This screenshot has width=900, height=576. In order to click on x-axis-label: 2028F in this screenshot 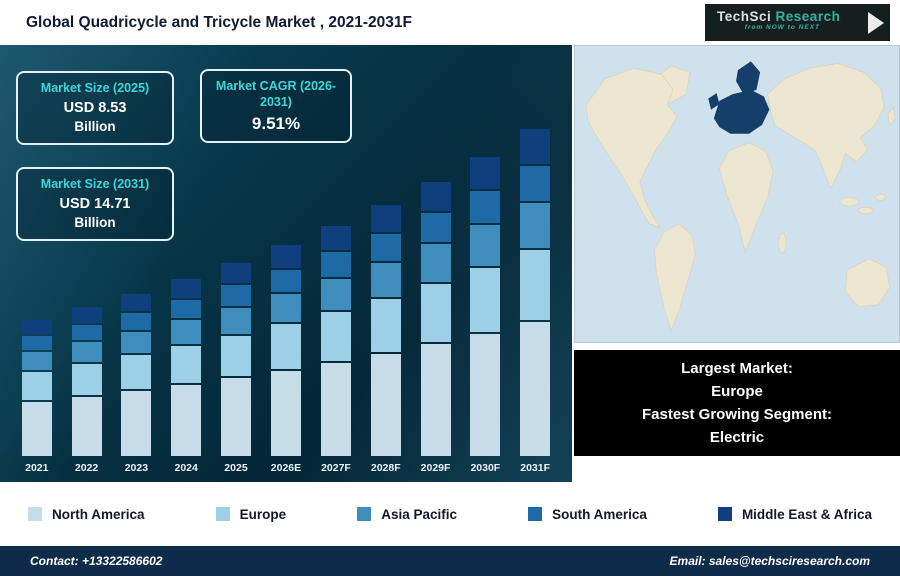, I will do `click(385, 468)`.